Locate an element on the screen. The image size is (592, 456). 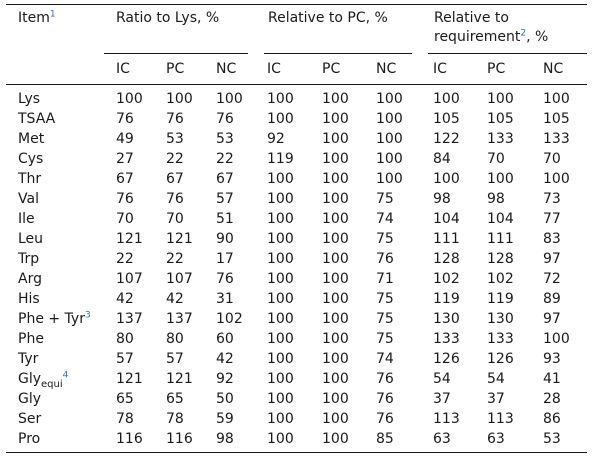
table-cell: 60 is located at coordinates (225, 339).